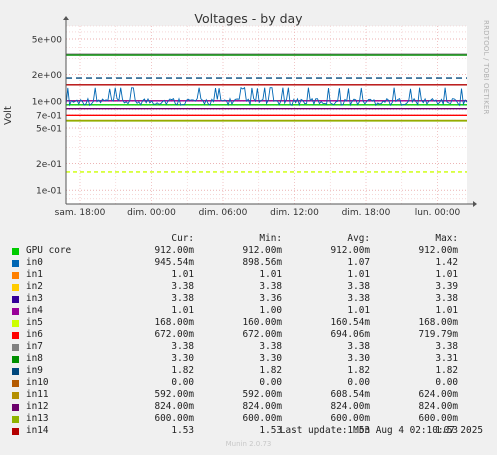 The height and width of the screenshot is (455, 497). I want to click on header-avg: Avg:, so click(358, 238).